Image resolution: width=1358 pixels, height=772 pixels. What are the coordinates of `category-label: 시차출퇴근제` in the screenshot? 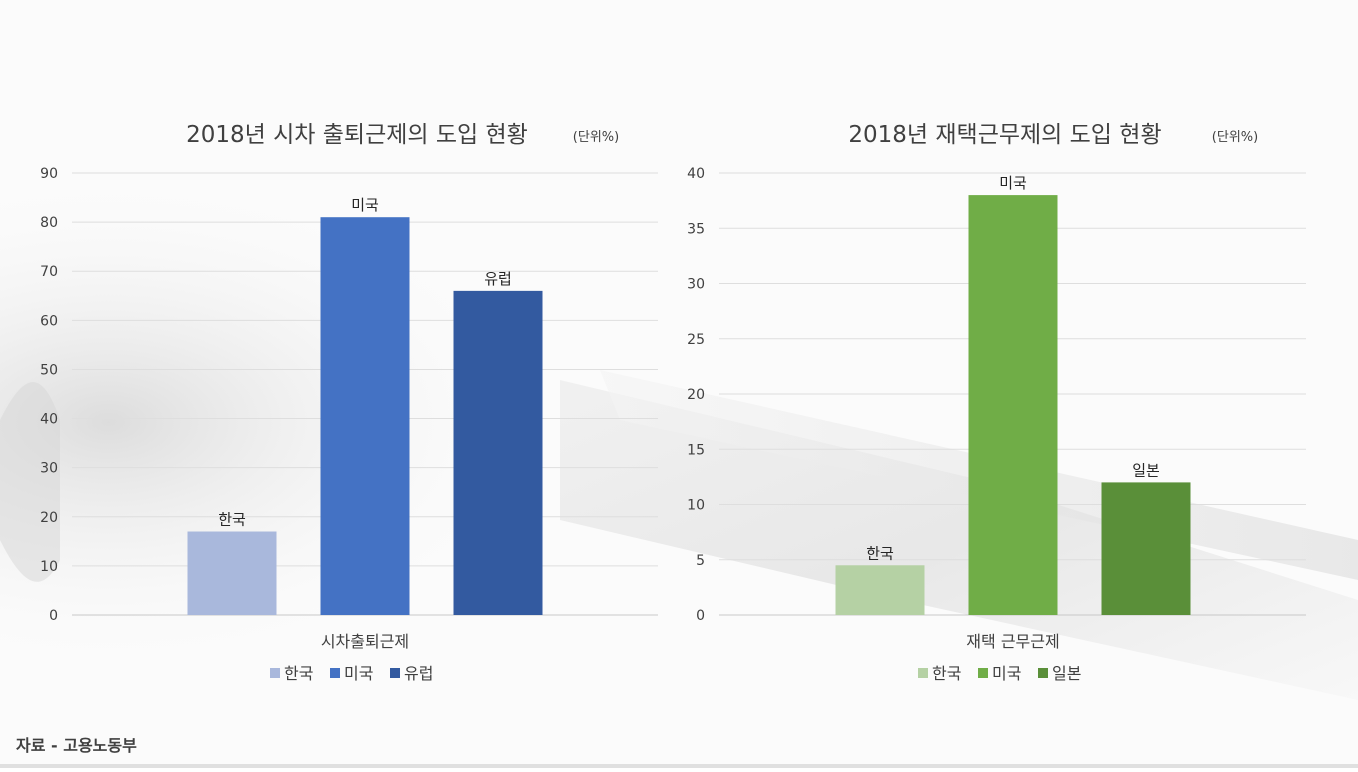 It's located at (365, 641).